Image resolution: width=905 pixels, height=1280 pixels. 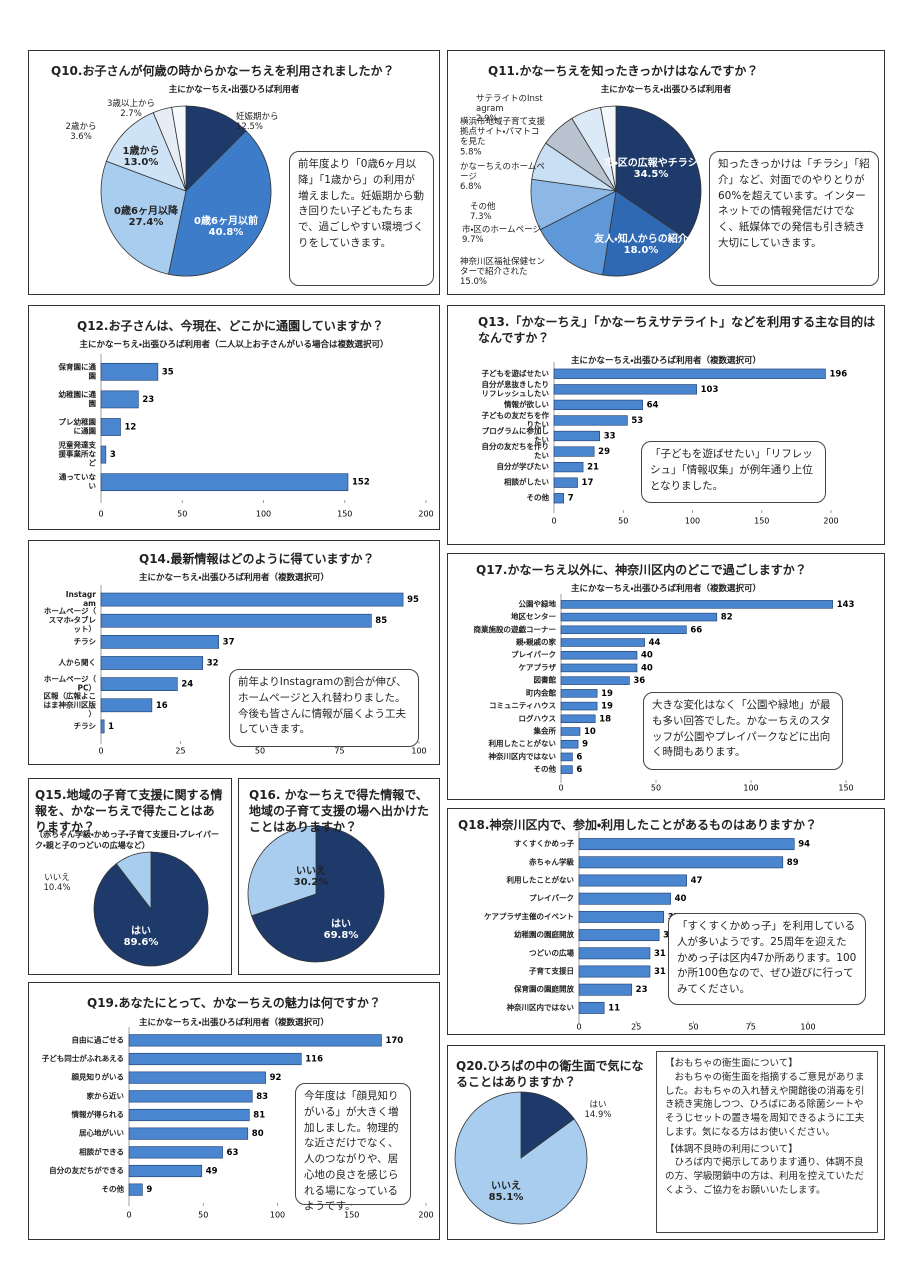 I want to click on text-line: ケアプラザ, so click(x=538, y=667).